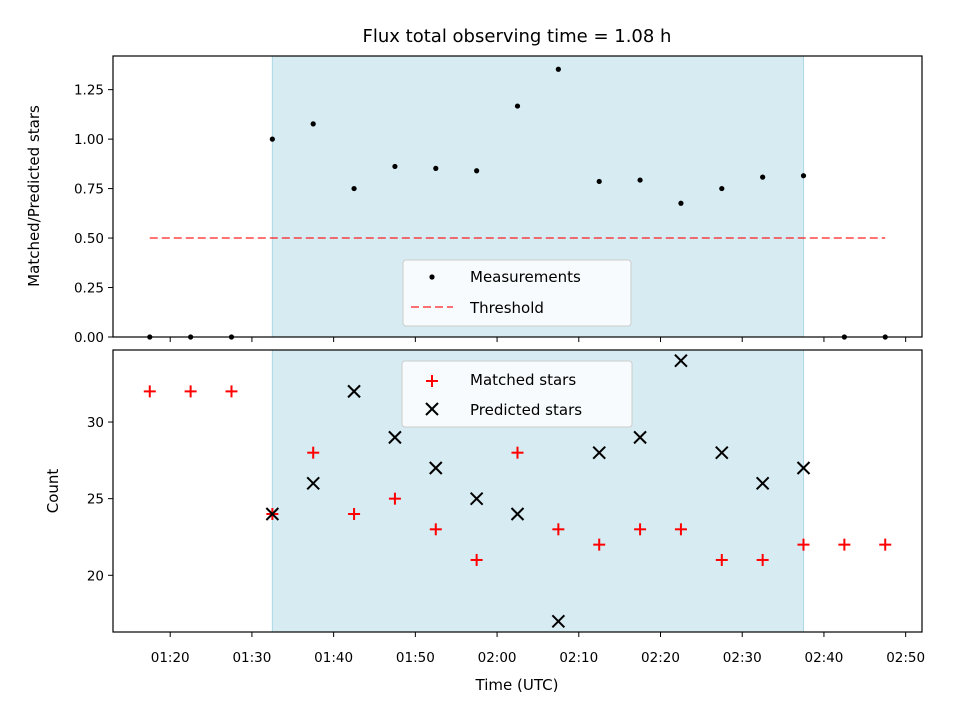  Describe the element at coordinates (517, 685) in the screenshot. I see `x-axis-label: Time (UTC)` at that location.